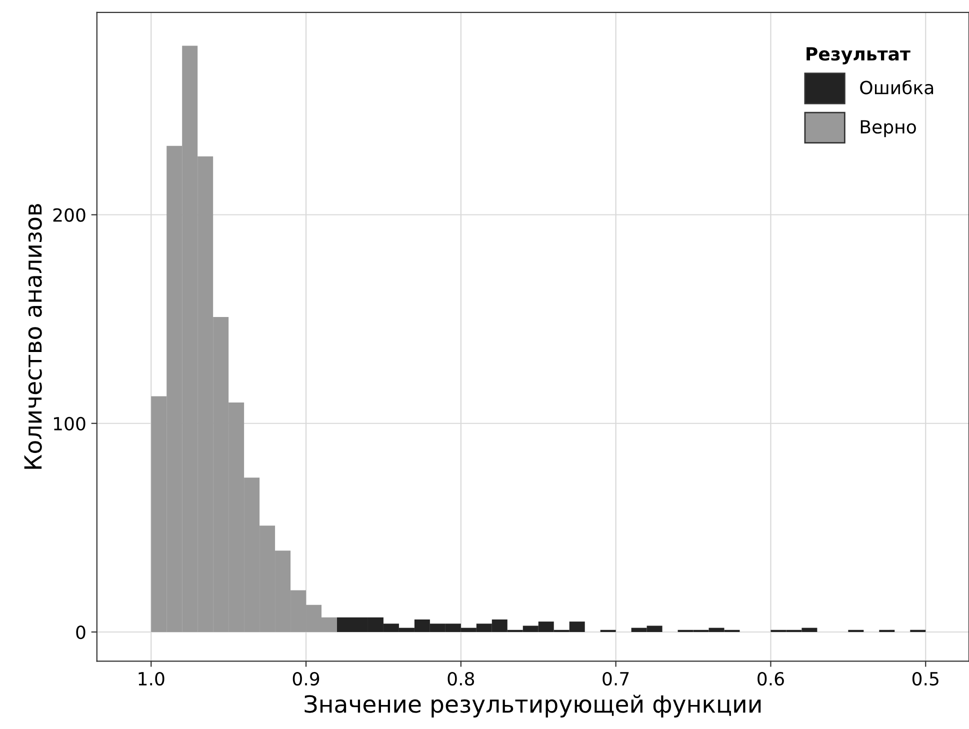  I want to click on x-axis-title: Значение результирующей функции, so click(532, 706).